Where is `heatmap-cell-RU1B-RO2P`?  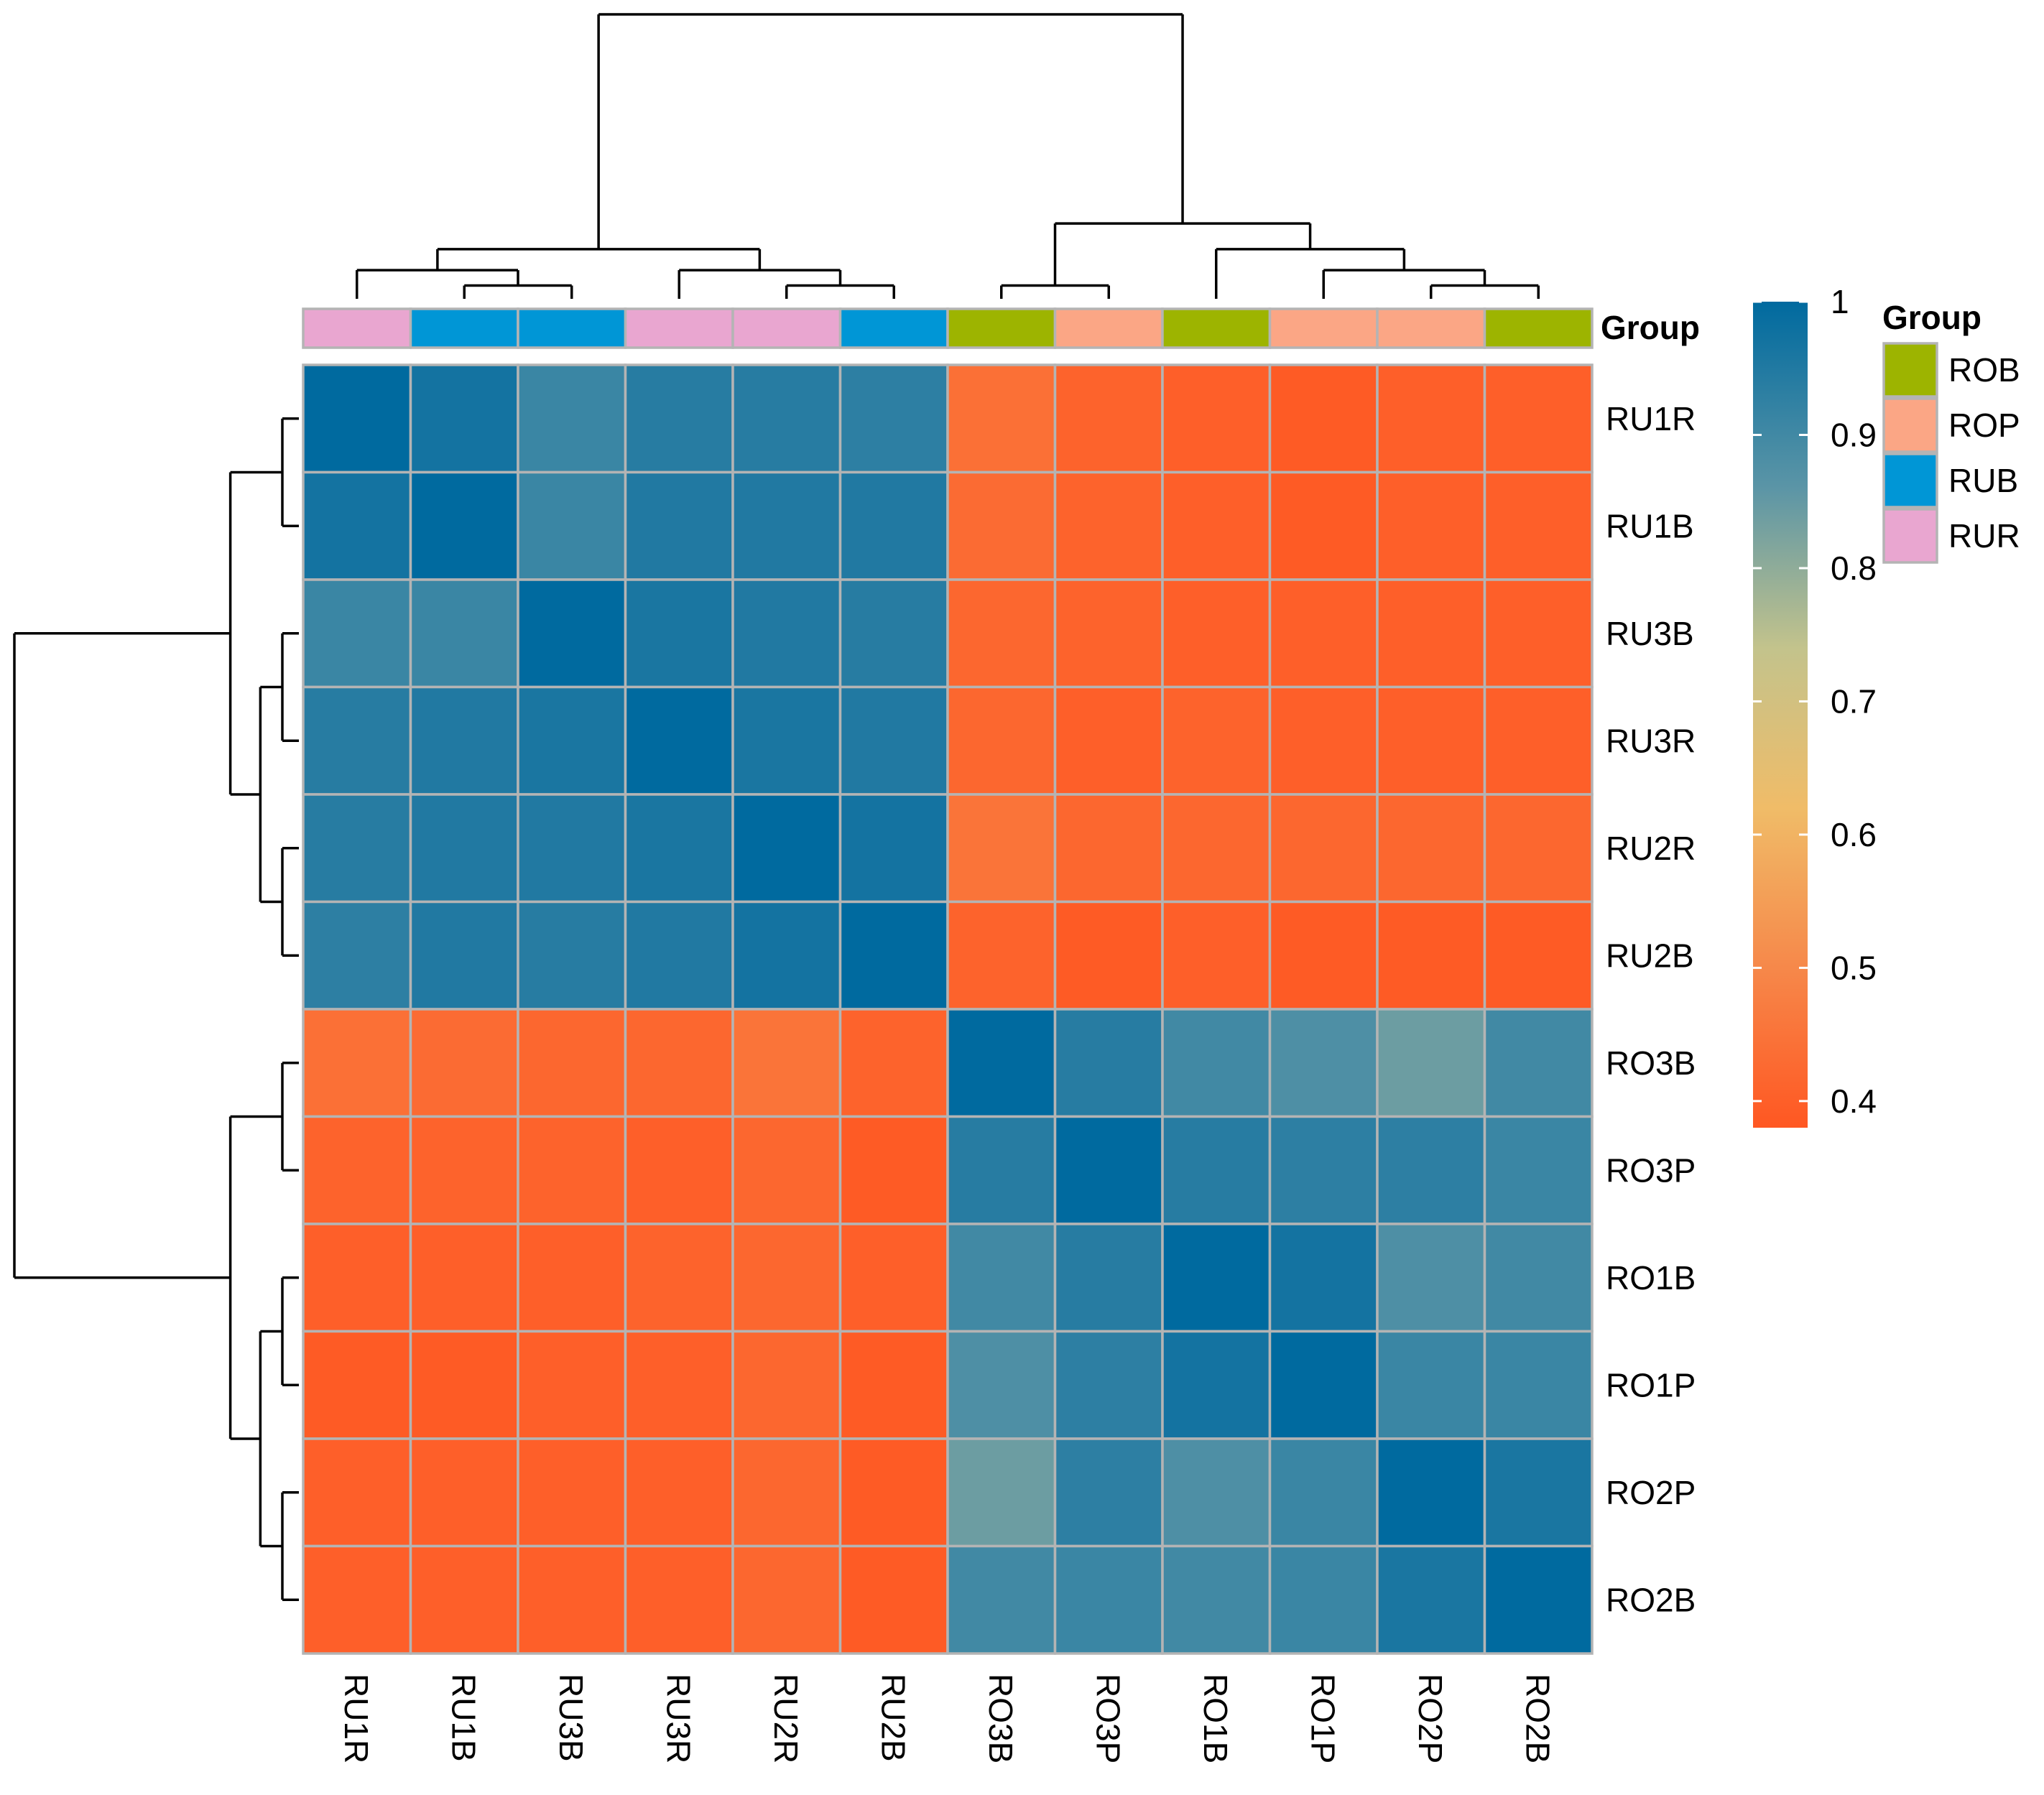
heatmap-cell-RU1B-RO2P is located at coordinates (1431, 525).